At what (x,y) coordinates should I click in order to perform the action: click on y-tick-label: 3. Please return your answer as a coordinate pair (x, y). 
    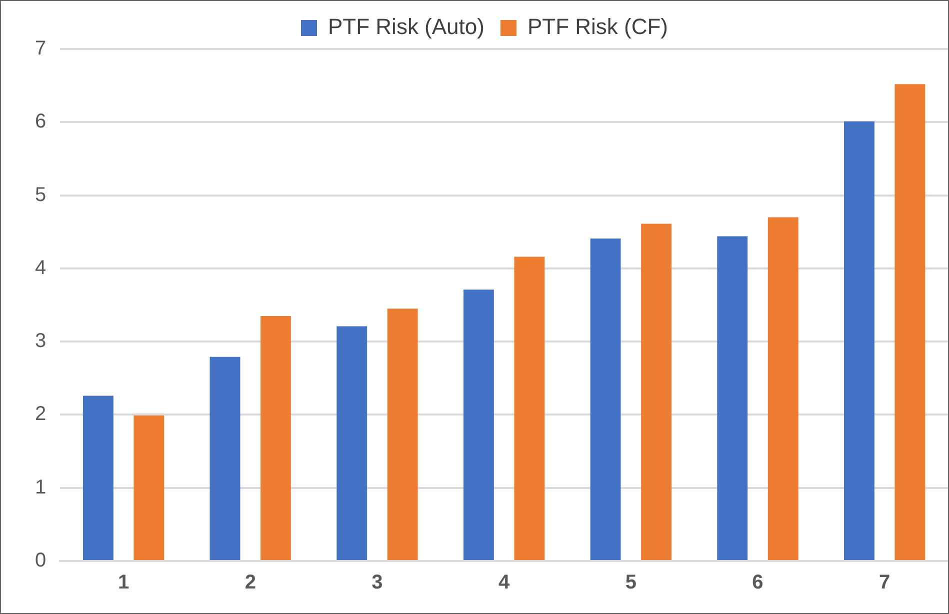
    Looking at the image, I should click on (40, 341).